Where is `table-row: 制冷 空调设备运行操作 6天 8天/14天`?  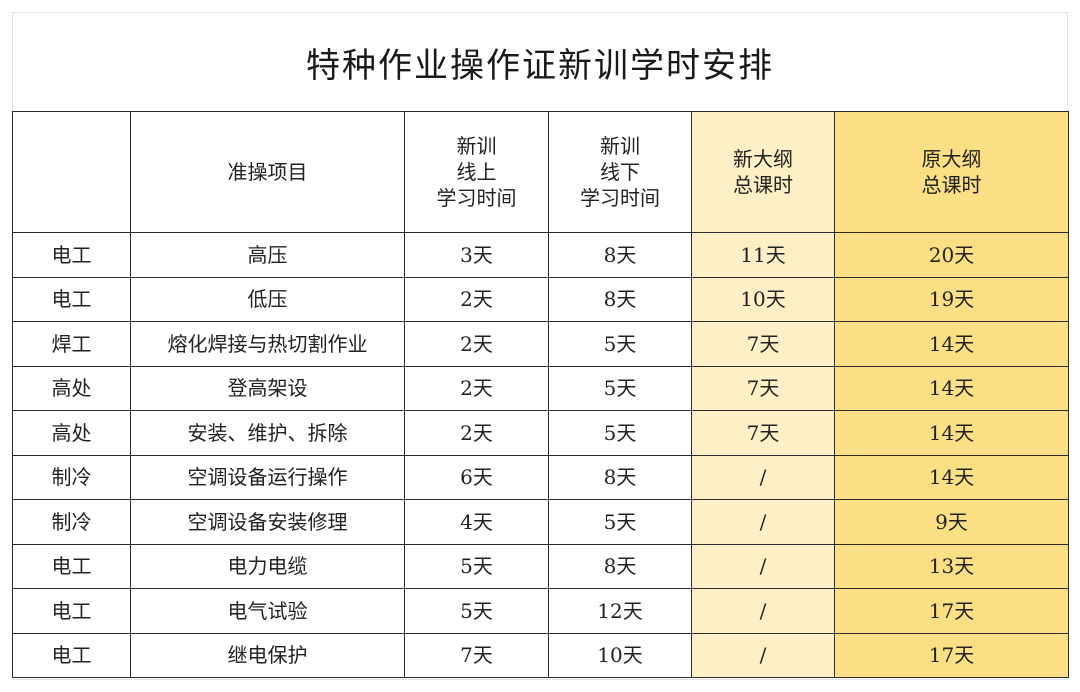 table-row: 制冷 空调设备运行操作 6天 8天/14天 is located at coordinates (540, 477).